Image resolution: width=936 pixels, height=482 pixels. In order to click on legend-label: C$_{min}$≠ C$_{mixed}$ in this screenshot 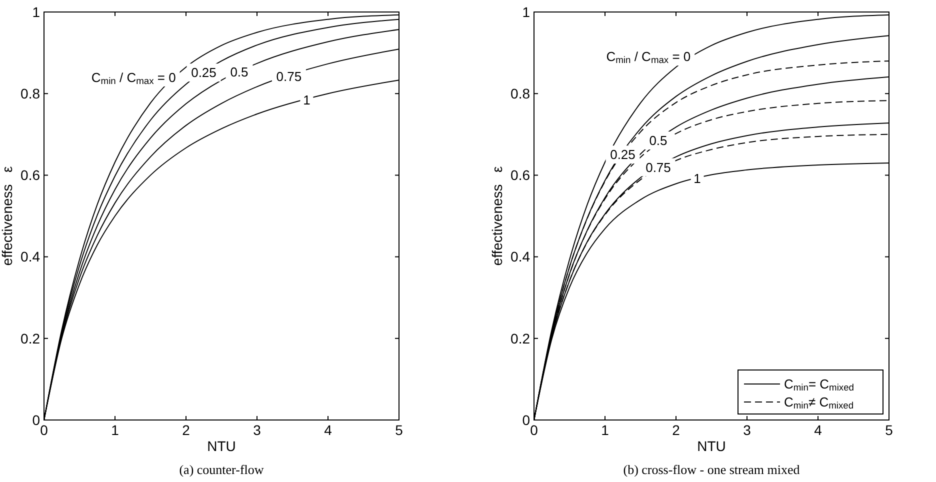, I will do `click(819, 402)`.